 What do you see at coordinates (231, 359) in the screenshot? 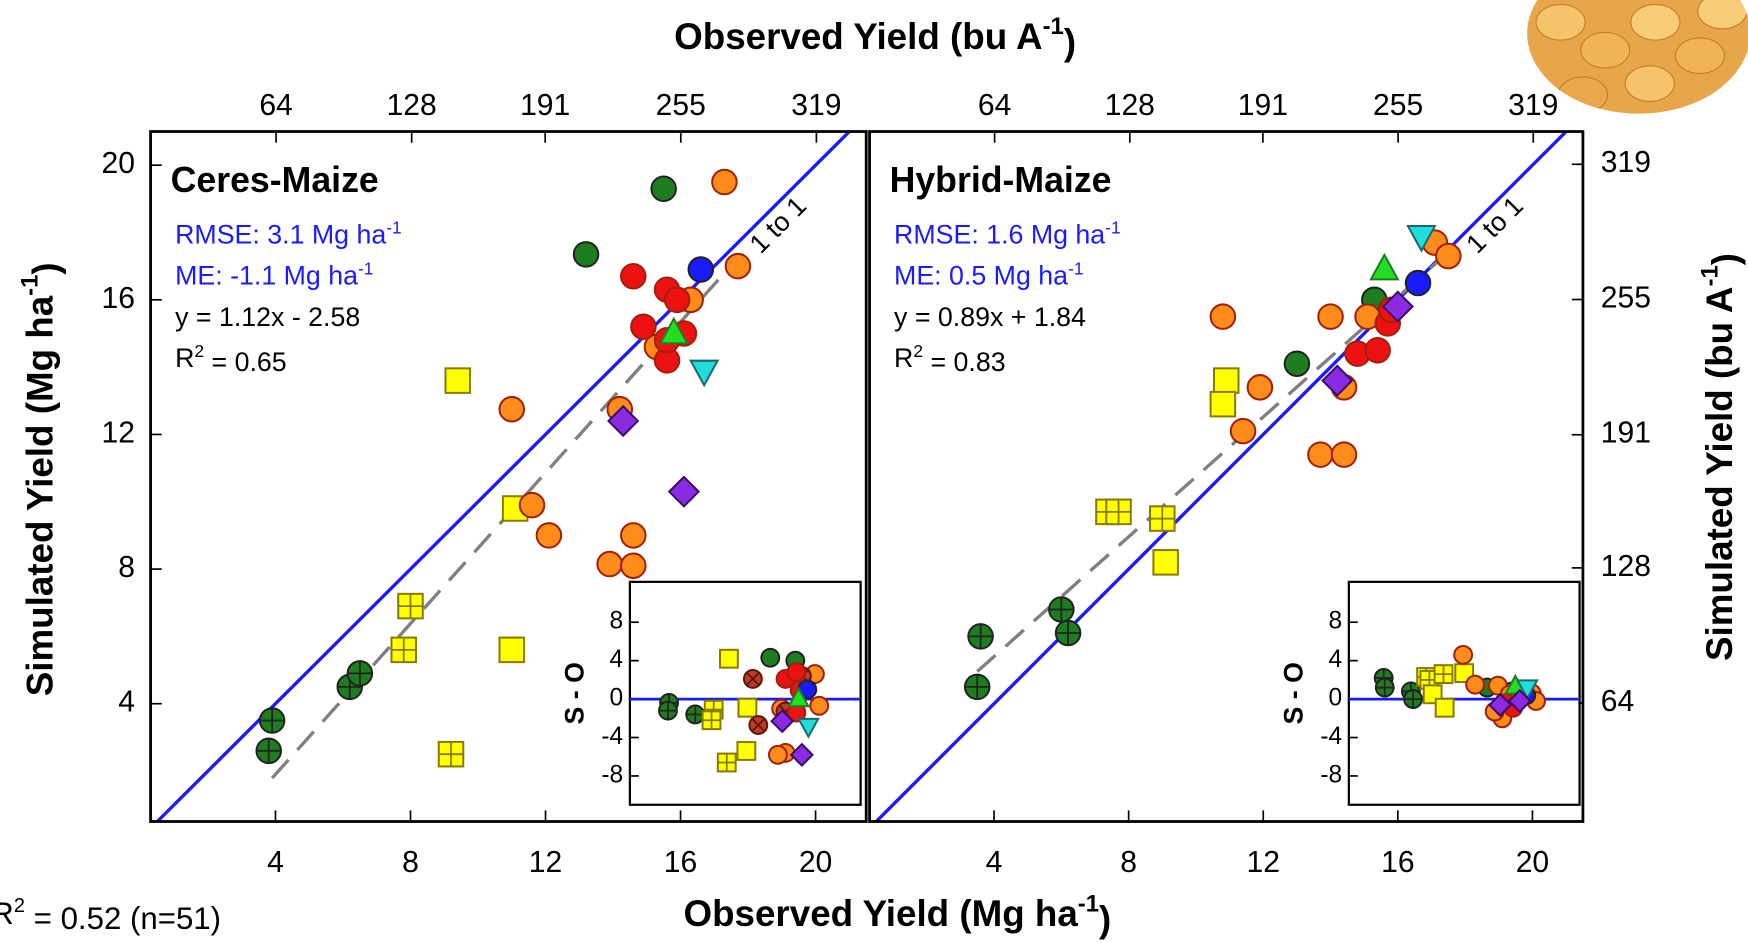
I see `annotation: R2 = 0.65` at bounding box center [231, 359].